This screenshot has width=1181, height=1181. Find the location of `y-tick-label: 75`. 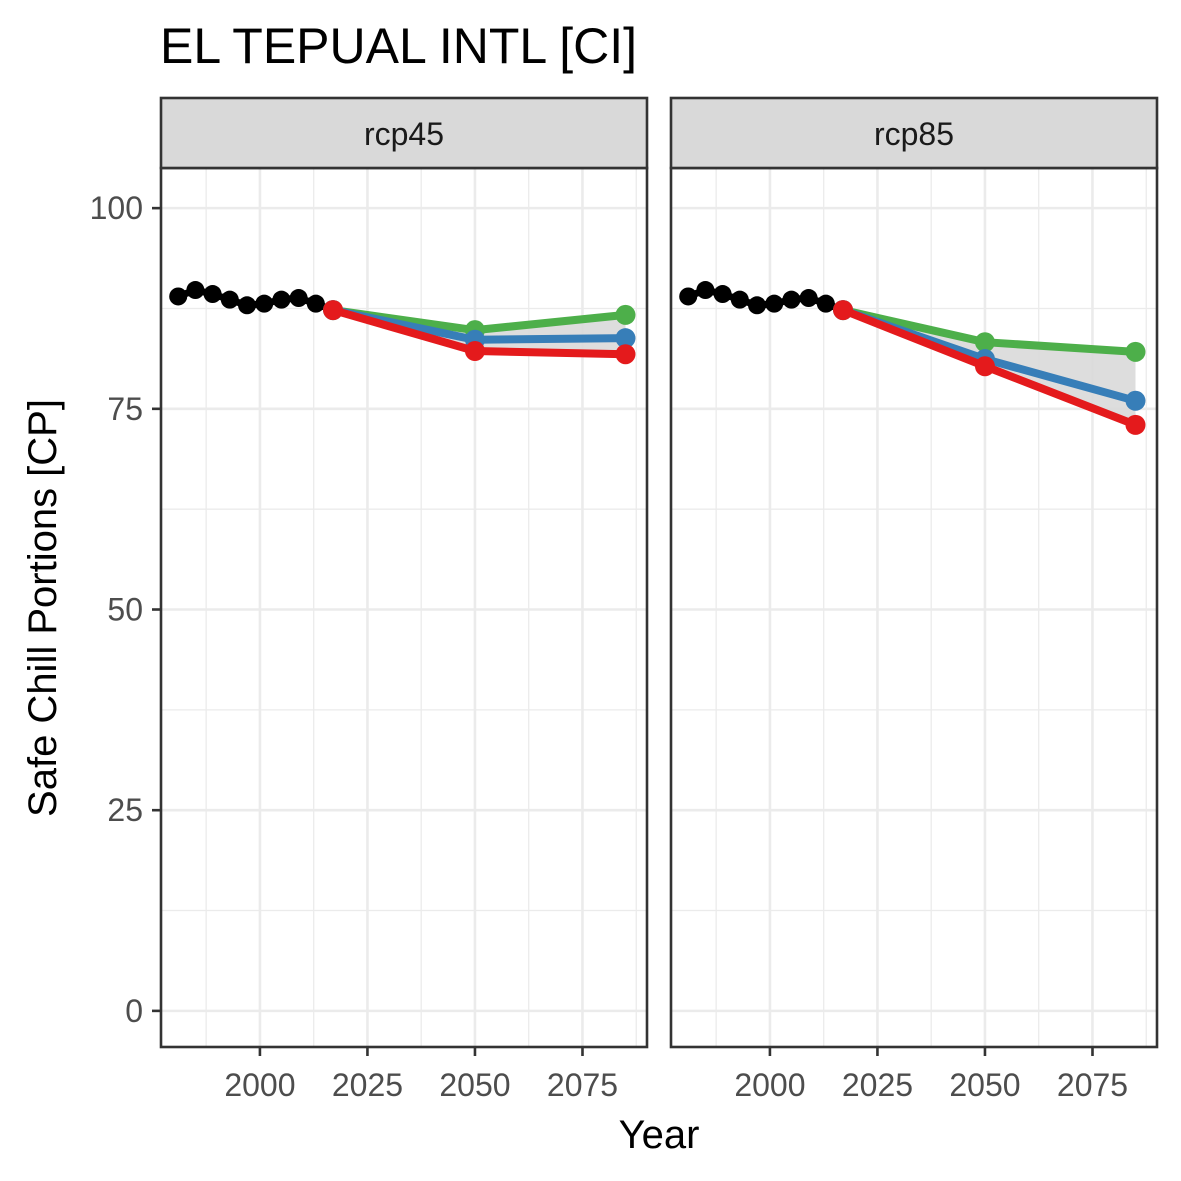

y-tick-label: 75 is located at coordinates (125, 409).